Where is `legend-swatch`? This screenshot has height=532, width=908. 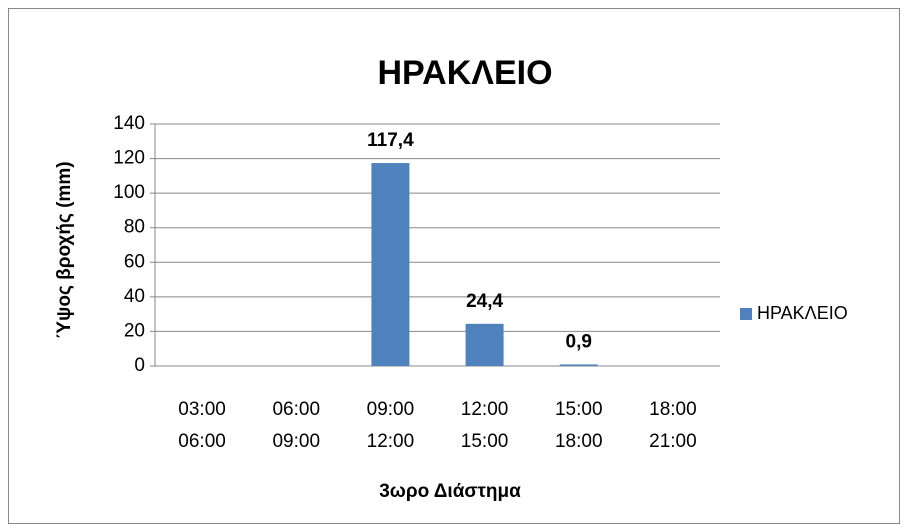
legend-swatch is located at coordinates (746, 314).